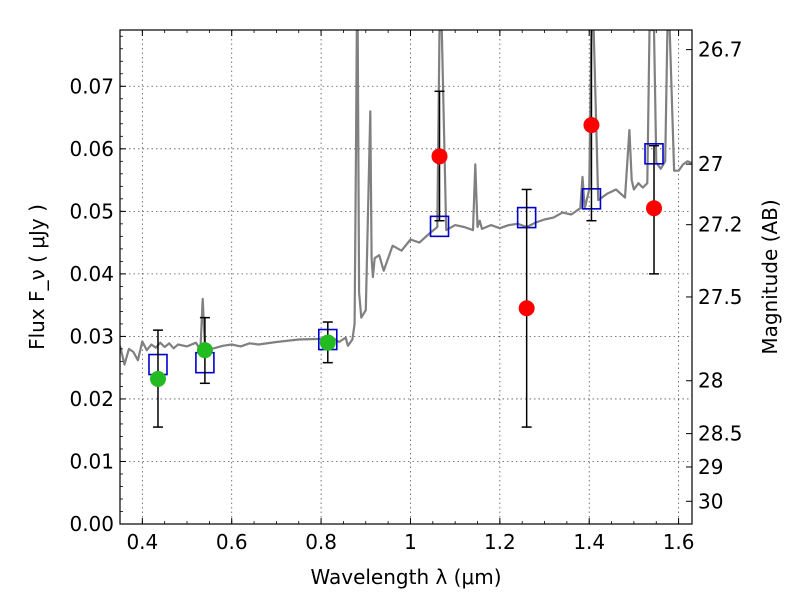 The width and height of the screenshot is (800, 600). What do you see at coordinates (710, 381) in the screenshot?
I see `mag-tick-label: 28` at bounding box center [710, 381].